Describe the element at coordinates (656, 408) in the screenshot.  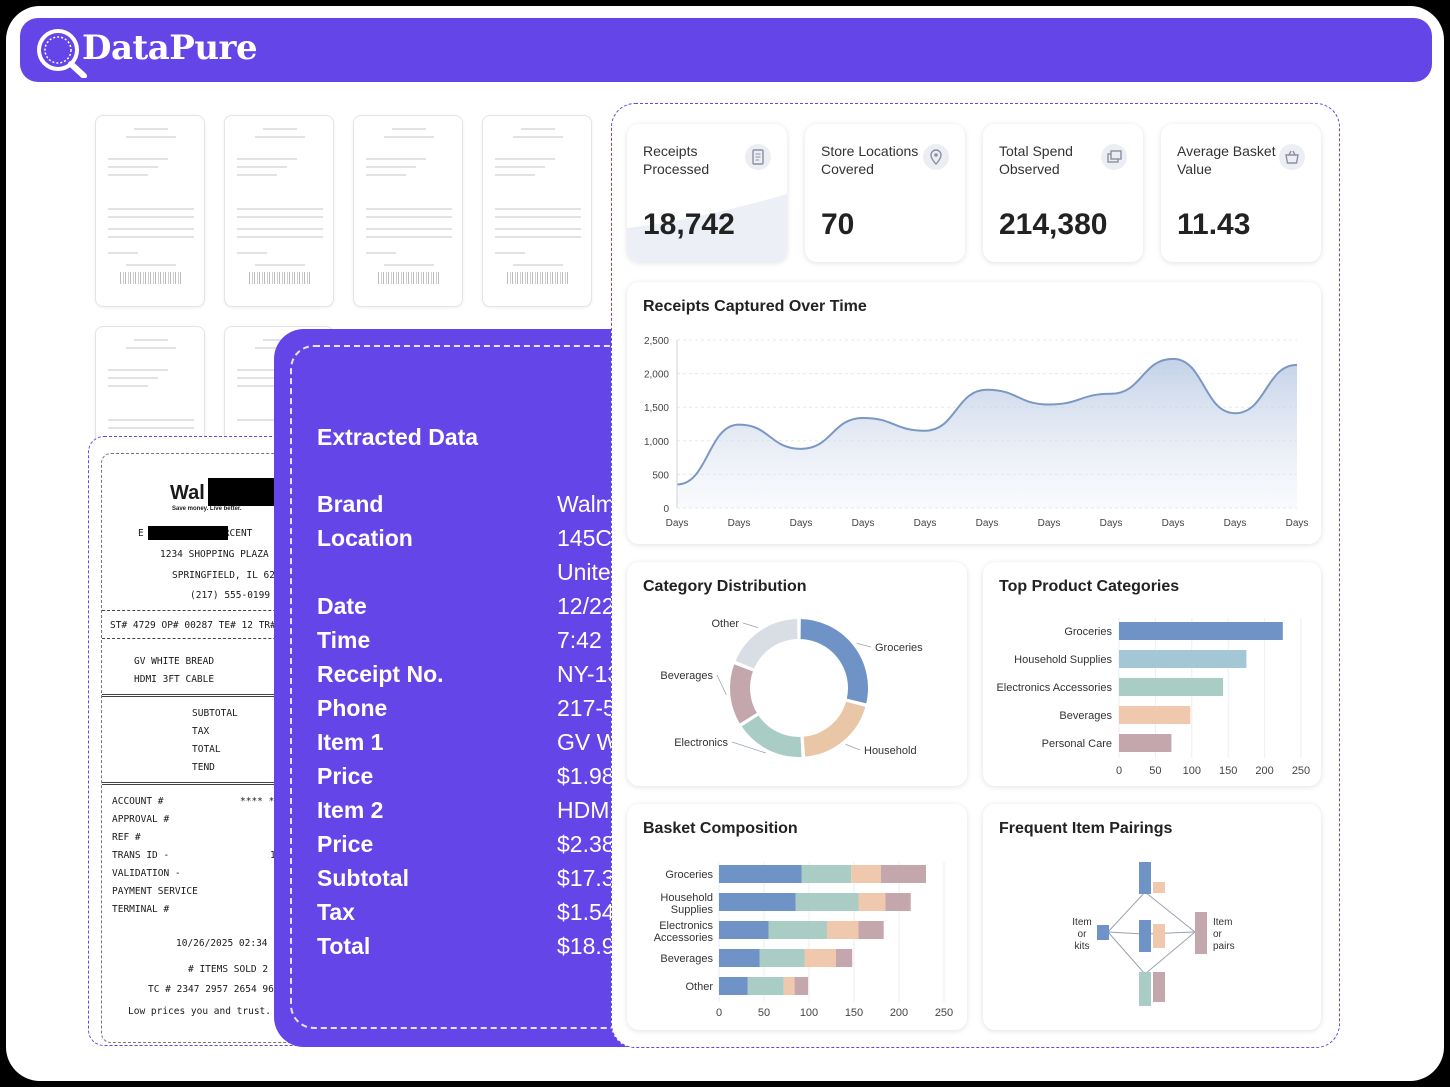
I see `y-tick-label: 1,500` at that location.